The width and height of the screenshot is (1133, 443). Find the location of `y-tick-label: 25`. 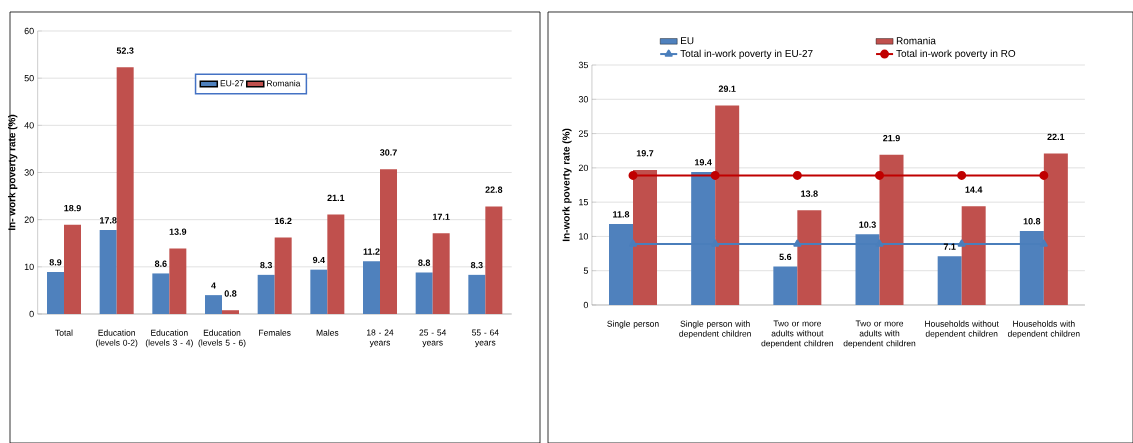

y-tick-label: 25 is located at coordinates (583, 133).